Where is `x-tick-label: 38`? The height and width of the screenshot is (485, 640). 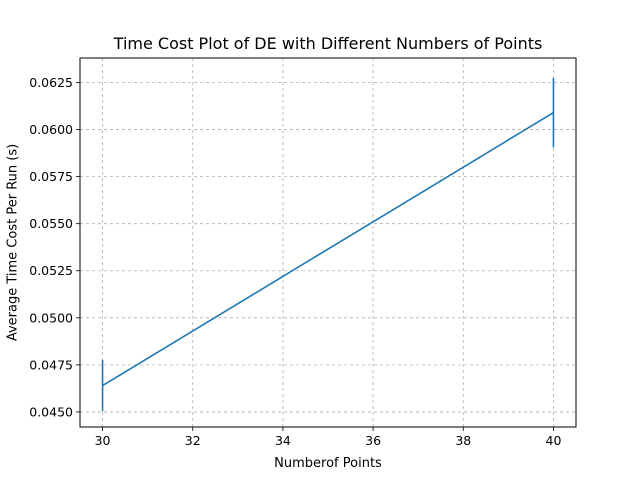
x-tick-label: 38 is located at coordinates (463, 440).